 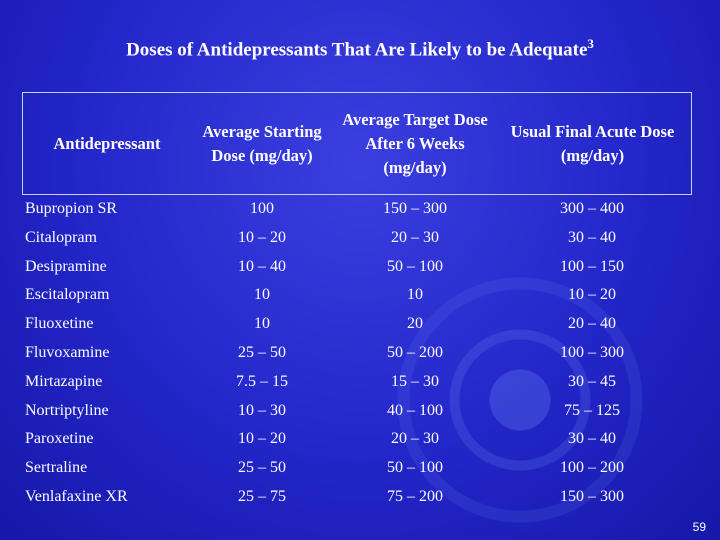 What do you see at coordinates (56, 468) in the screenshot?
I see `drug-name: Sertraline` at bounding box center [56, 468].